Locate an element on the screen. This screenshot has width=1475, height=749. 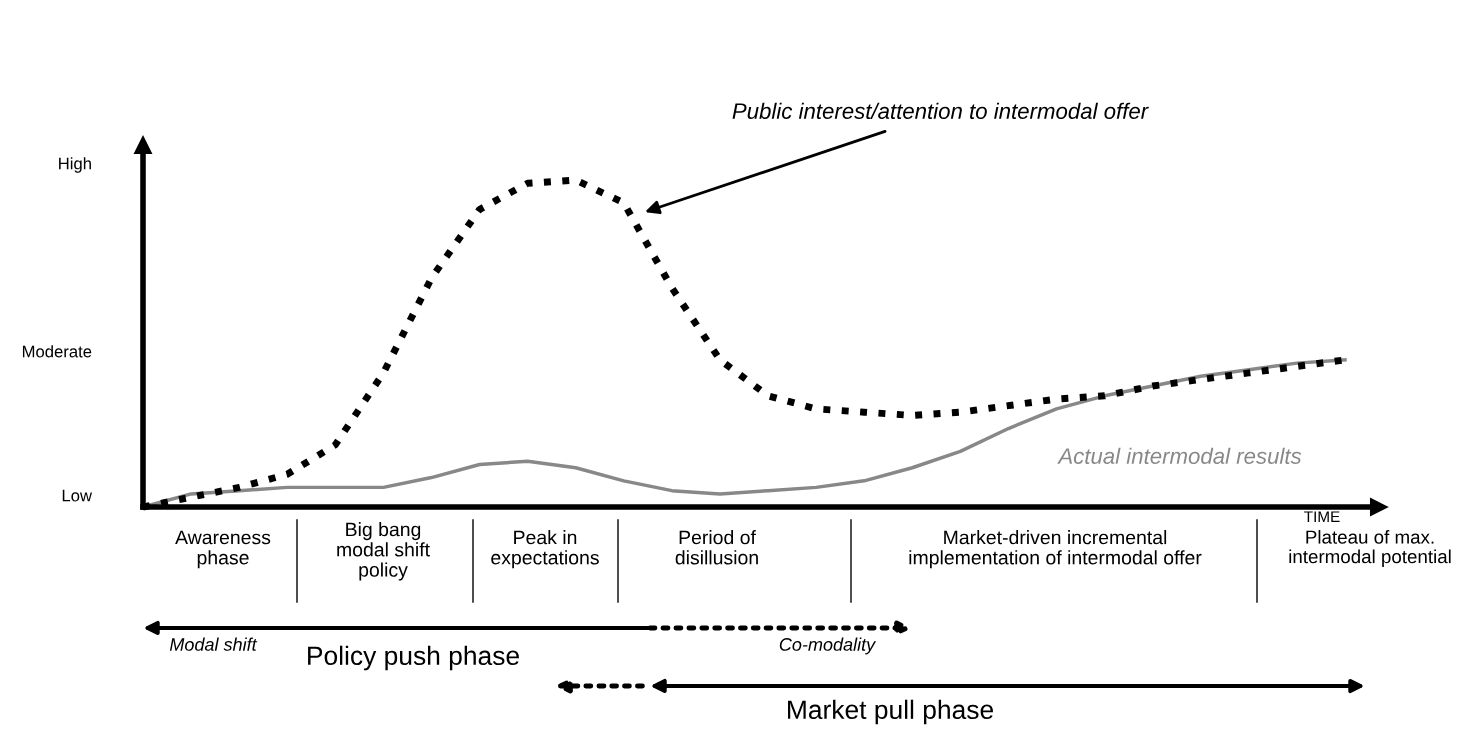
text: Modal shift is located at coordinates (213, 644).